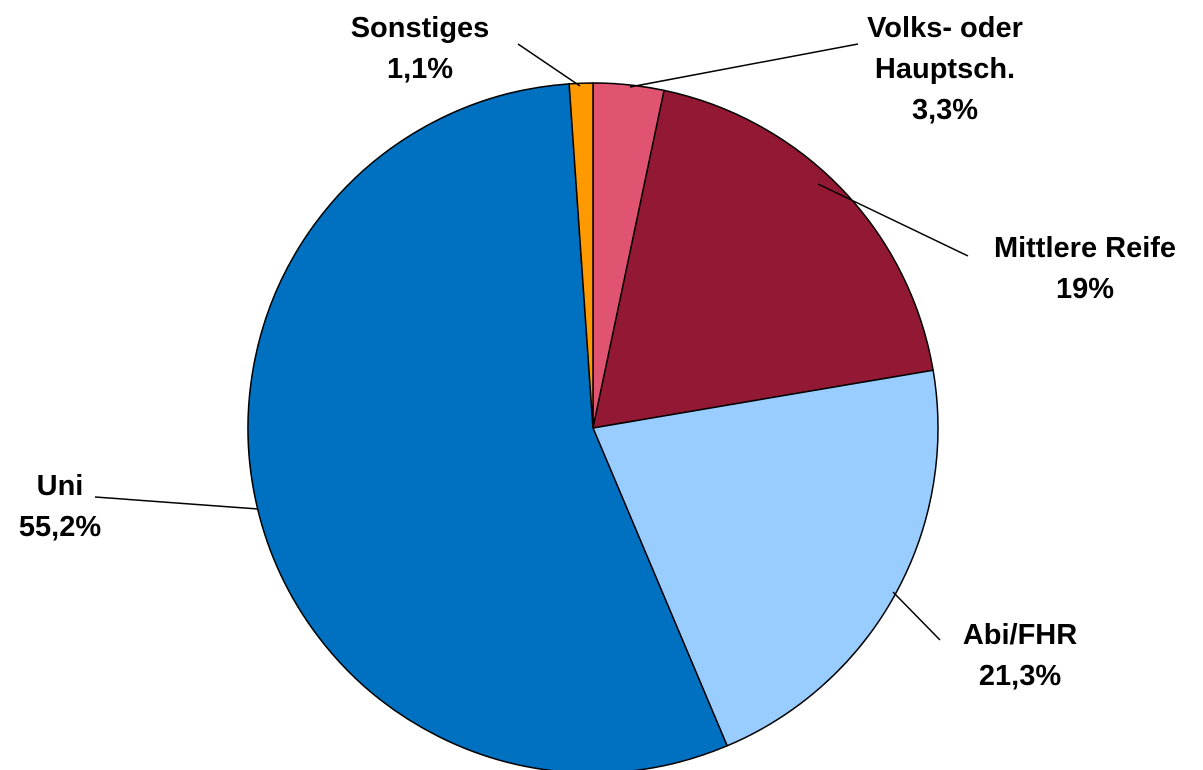 Image resolution: width=1203 pixels, height=770 pixels. I want to click on category-label: Abi/FHR, so click(1020, 635).